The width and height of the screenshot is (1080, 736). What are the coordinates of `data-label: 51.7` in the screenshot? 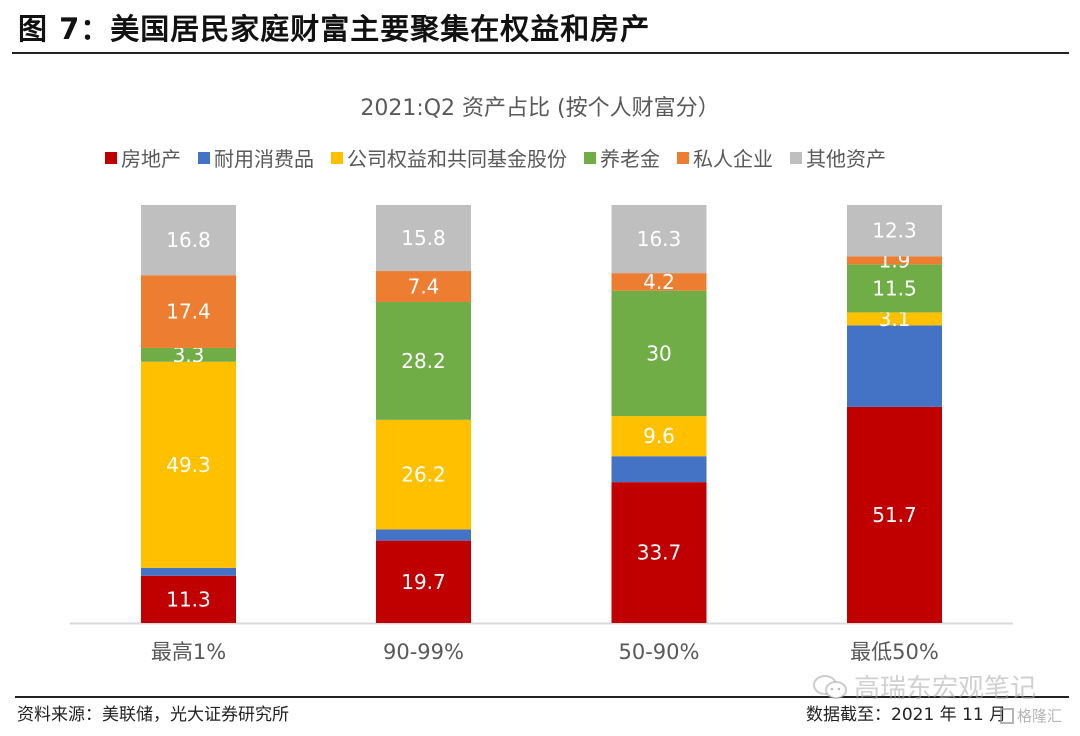 It's located at (894, 515).